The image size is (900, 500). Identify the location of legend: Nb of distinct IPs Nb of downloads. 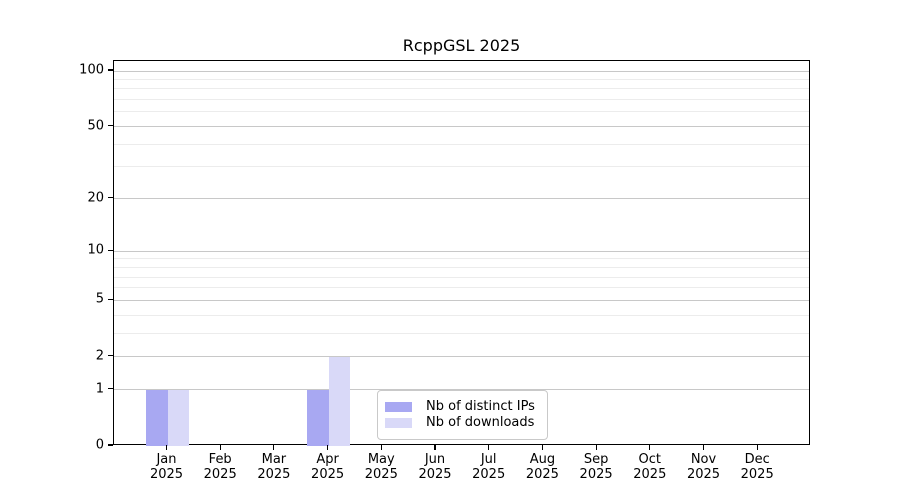
(462, 415).